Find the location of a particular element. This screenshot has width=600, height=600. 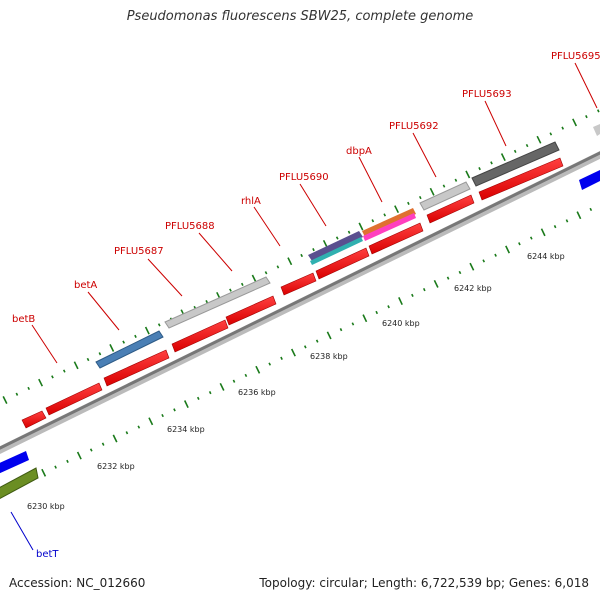

leader-pflu5692 is located at coordinates (424, 155).